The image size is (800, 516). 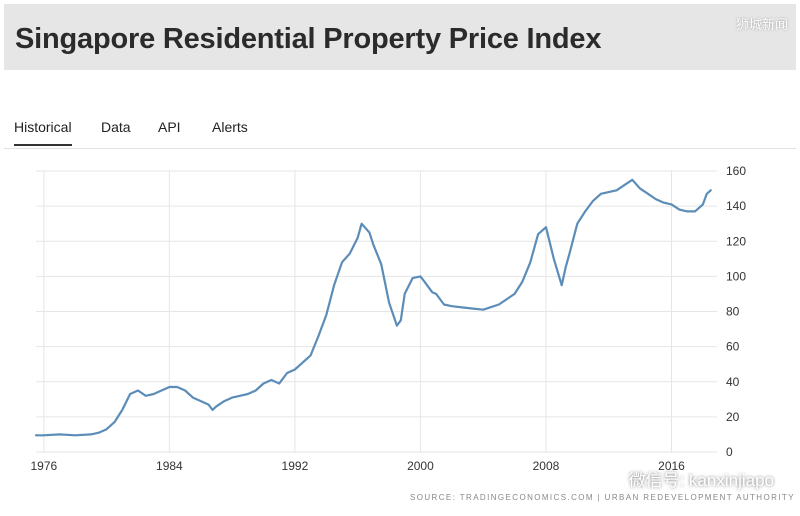 What do you see at coordinates (671, 466) in the screenshot?
I see `x-tick-label: 2016` at bounding box center [671, 466].